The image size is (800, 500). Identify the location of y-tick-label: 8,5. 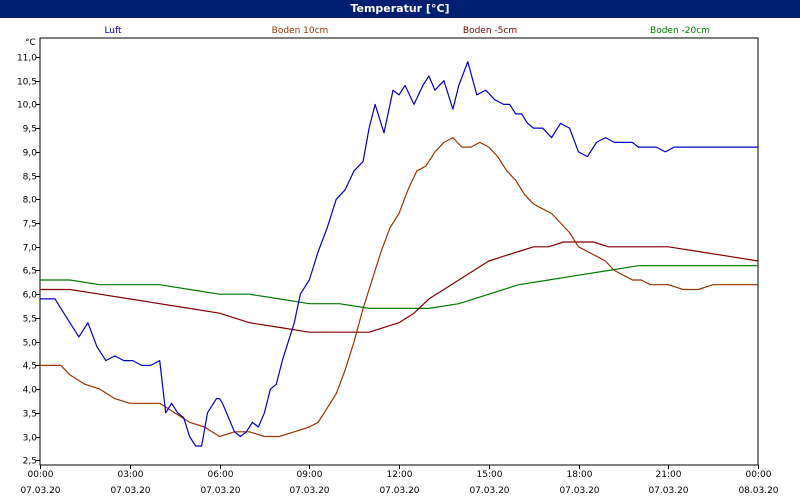
(30, 178).